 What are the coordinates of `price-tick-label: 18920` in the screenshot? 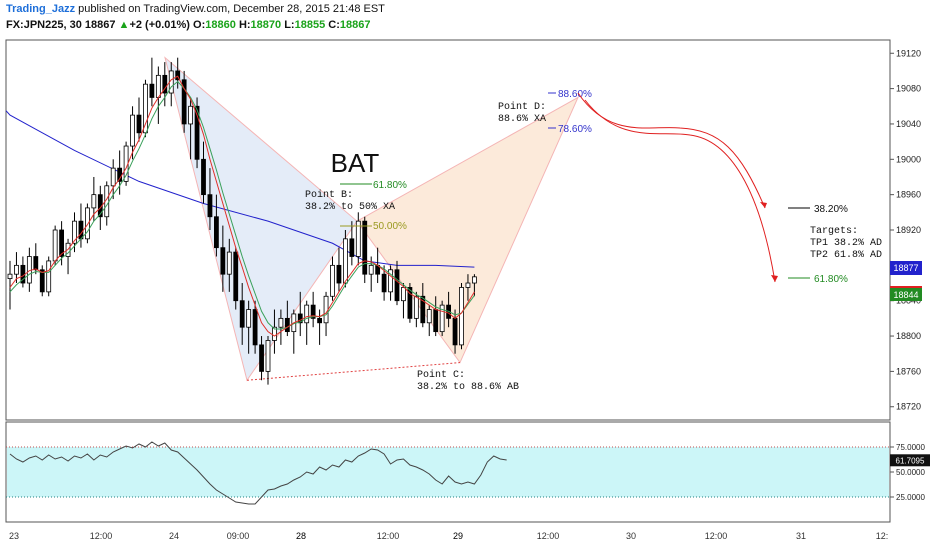 It's located at (908, 230).